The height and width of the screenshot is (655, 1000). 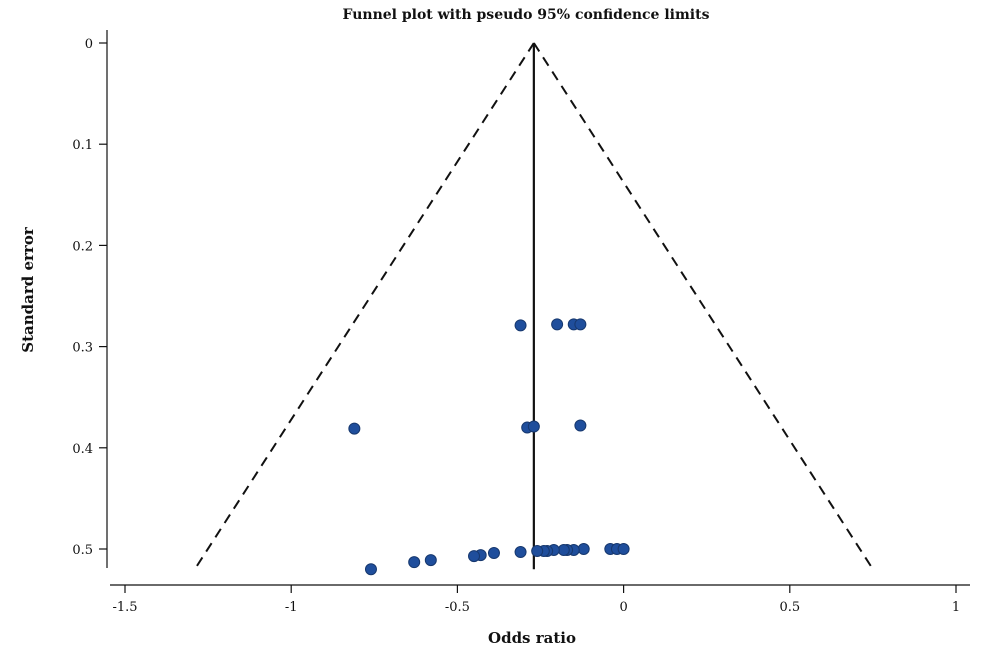 I want to click on y-tick-label: 0.4, so click(x=82, y=449).